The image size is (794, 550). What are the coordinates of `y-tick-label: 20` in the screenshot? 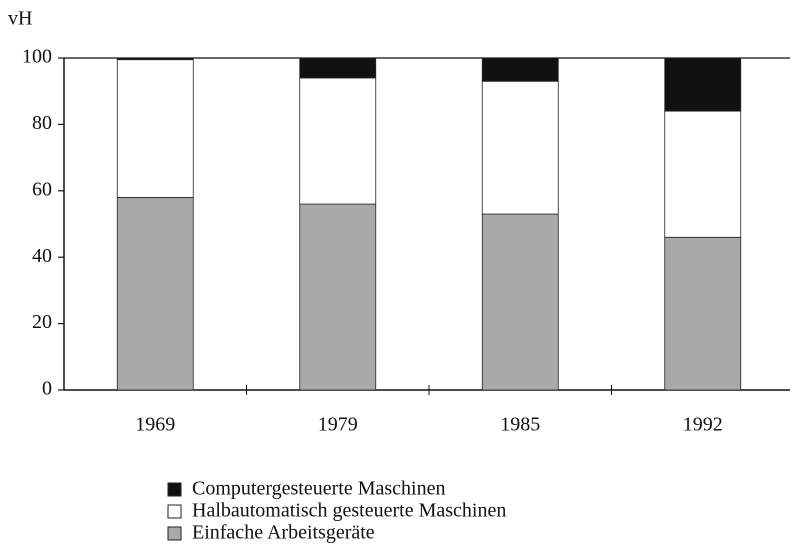 It's located at (42, 322).